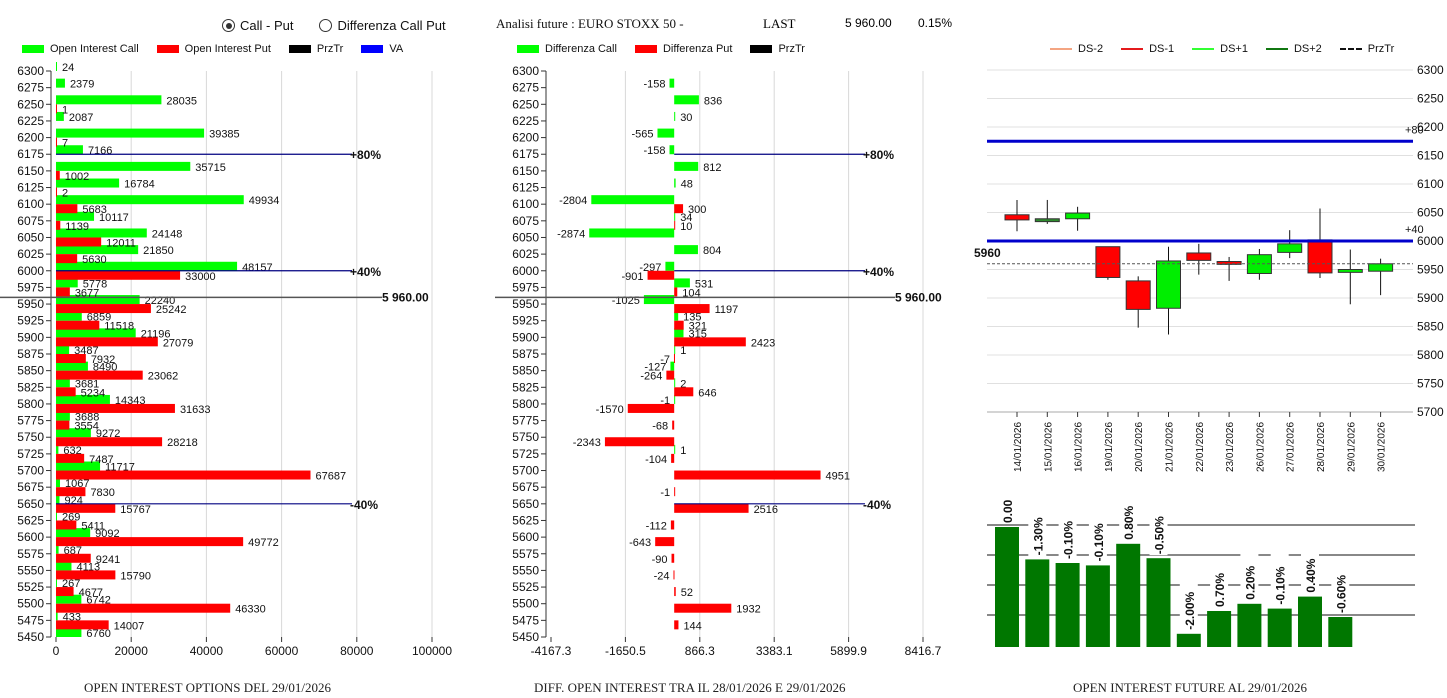 The image size is (1447, 698). I want to click on va-label: +40, so click(1414, 230).